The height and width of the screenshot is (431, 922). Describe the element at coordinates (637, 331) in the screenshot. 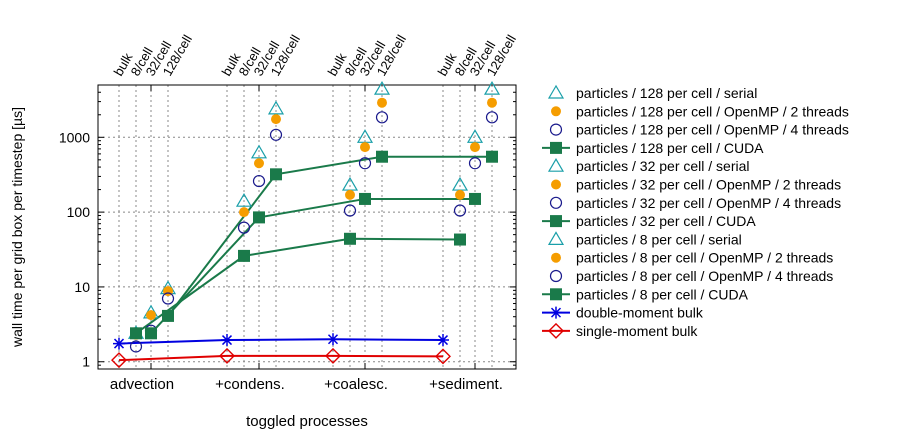

I see `legend-label: single-moment bulk` at that location.